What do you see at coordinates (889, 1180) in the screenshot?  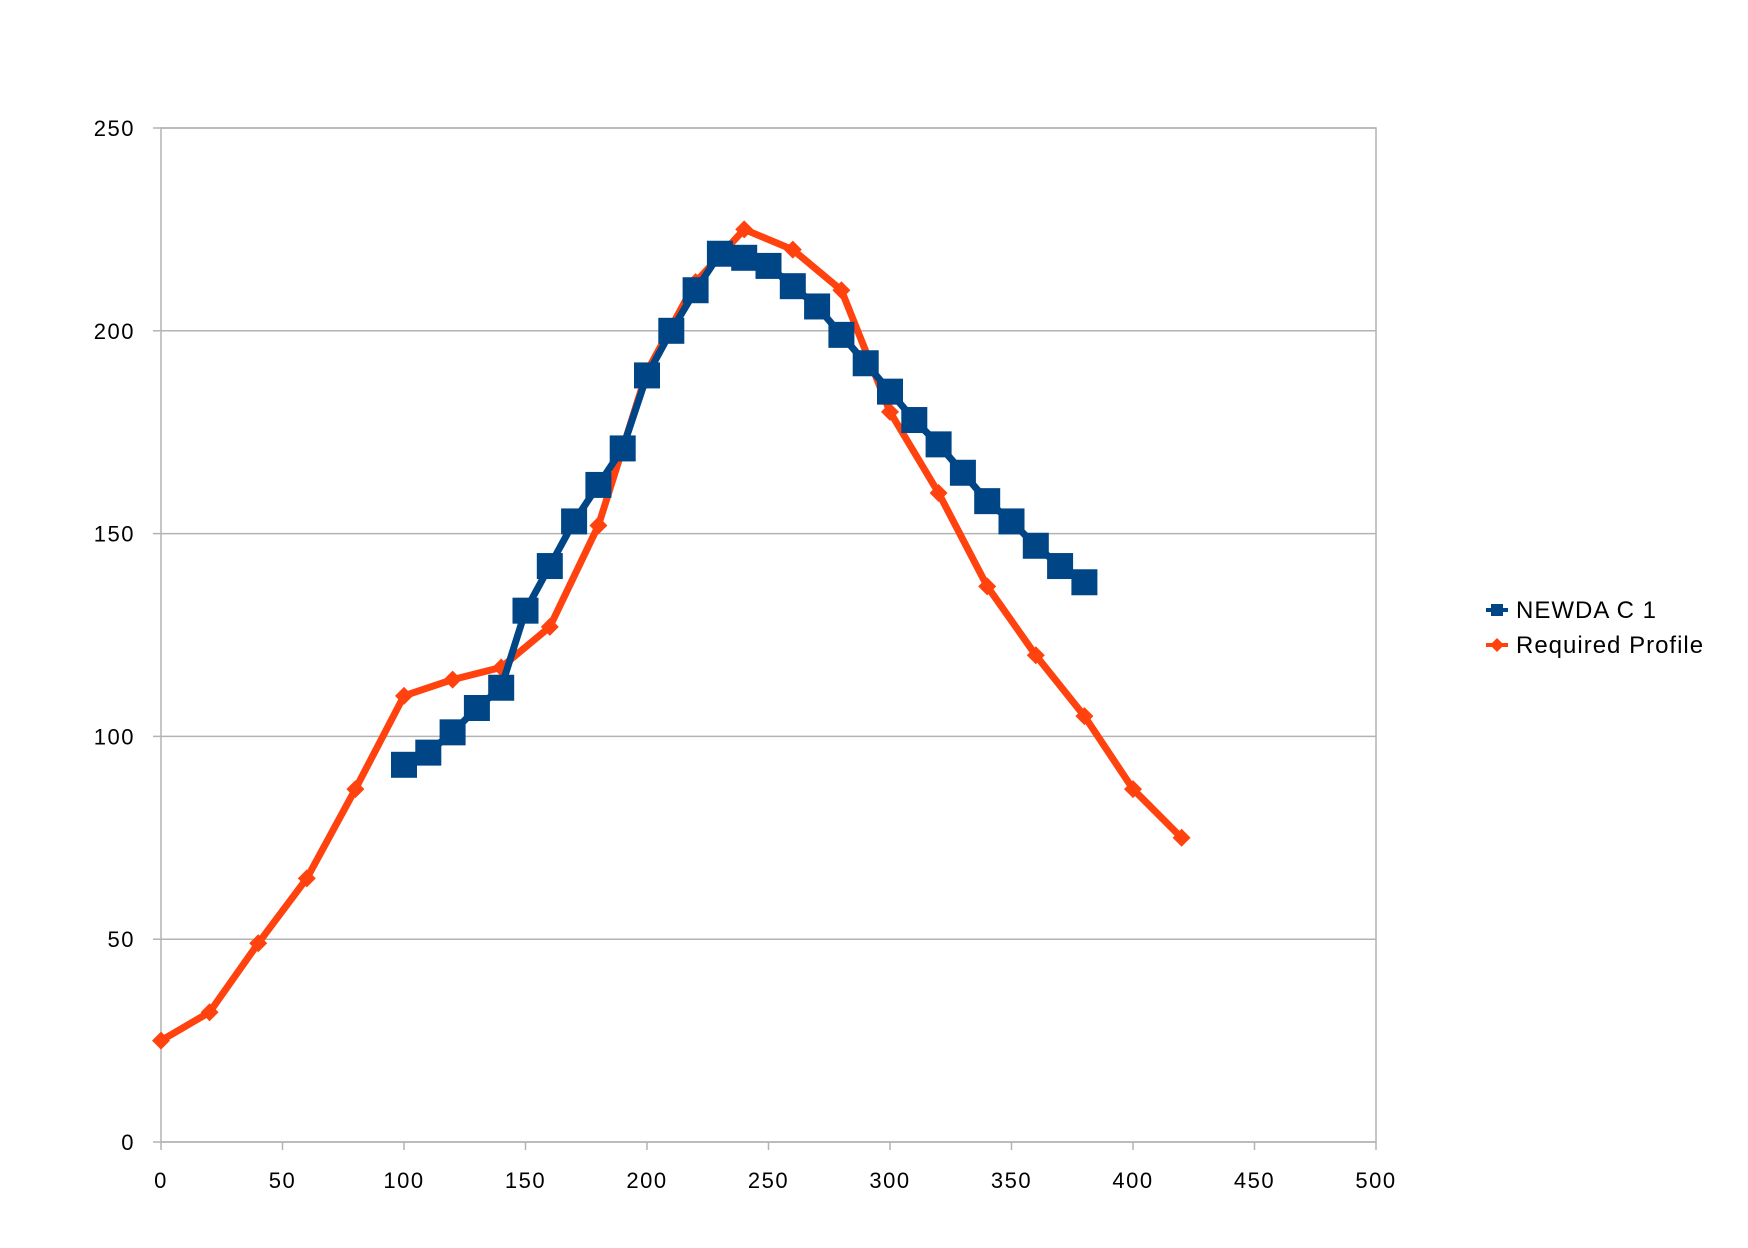 I see `x-tick-label: 300` at bounding box center [889, 1180].